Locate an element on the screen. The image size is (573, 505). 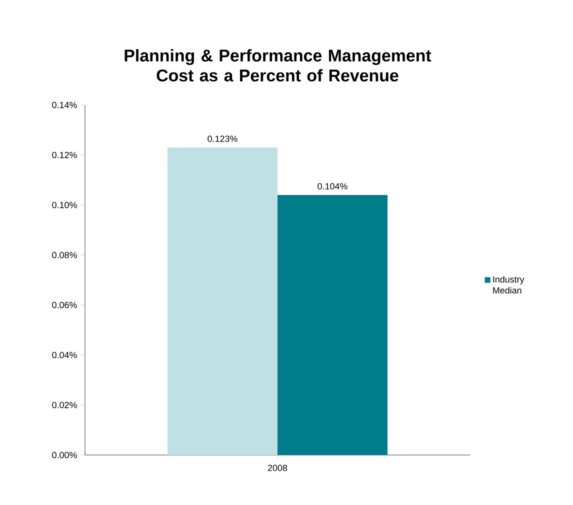
y-tick-label: 0.10% is located at coordinates (64, 205).